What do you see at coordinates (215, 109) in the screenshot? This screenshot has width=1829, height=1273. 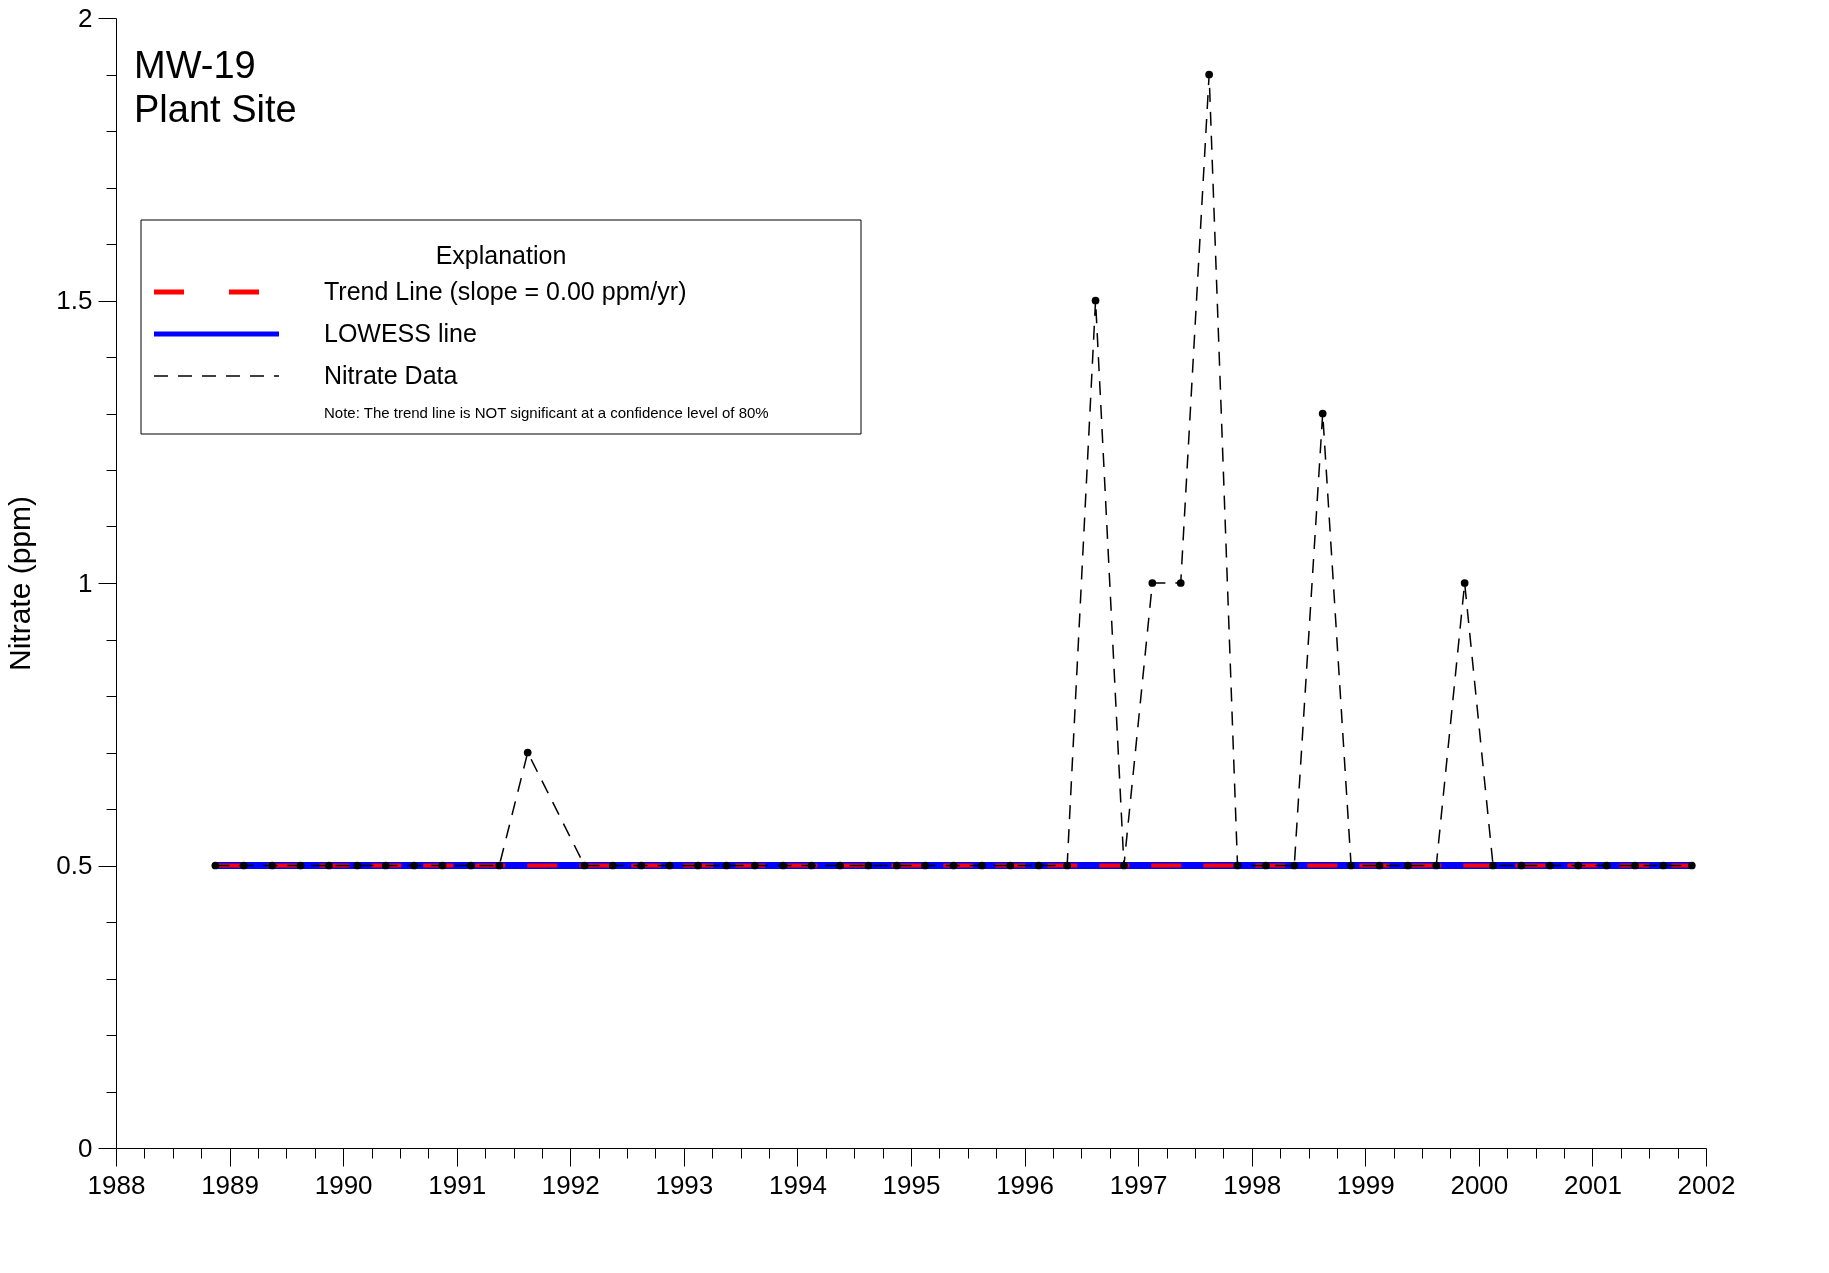 I see `text: Plant Site` at bounding box center [215, 109].